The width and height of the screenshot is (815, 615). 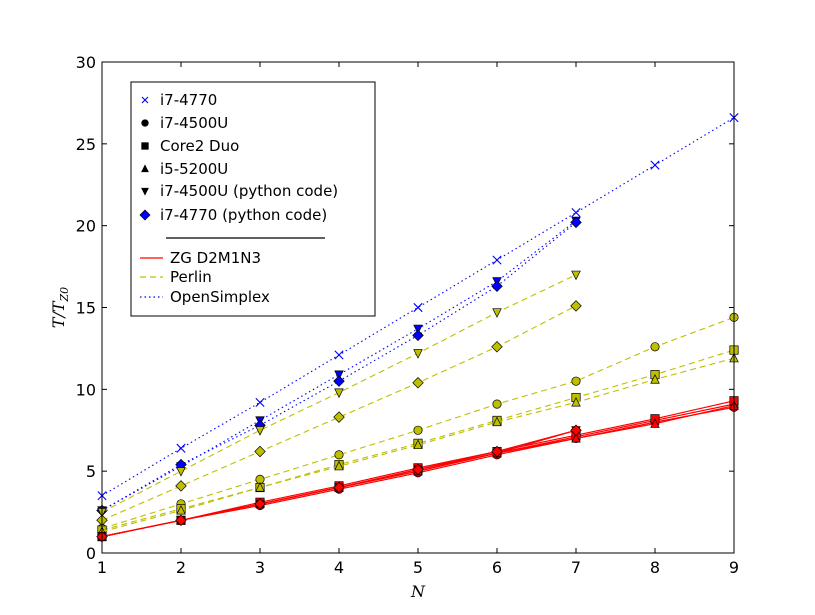 What do you see at coordinates (86, 308) in the screenshot?
I see `y-tick-label: 15` at bounding box center [86, 308].